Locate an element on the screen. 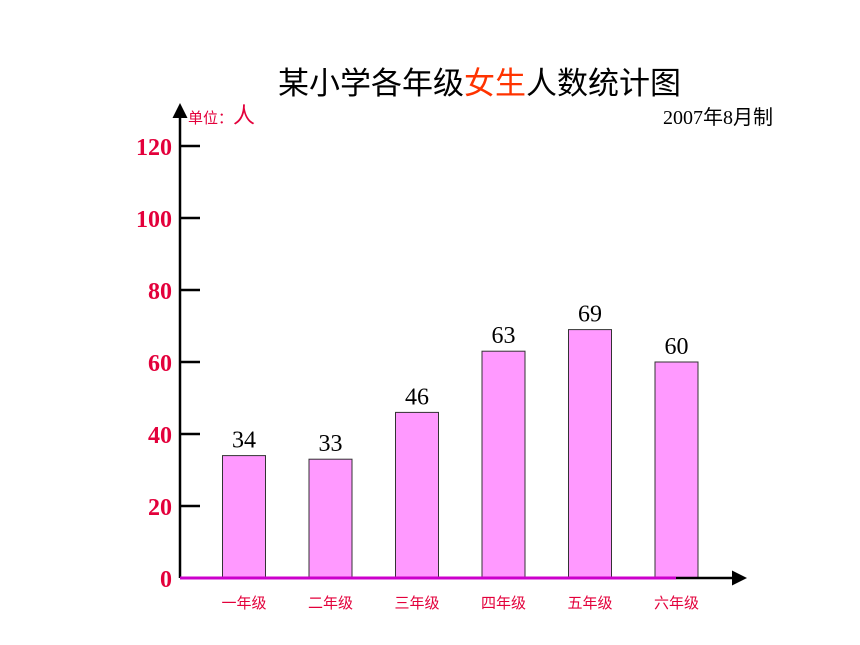 This screenshot has width=860, height=645. y-tick-label-20: 20 is located at coordinates (160, 508).